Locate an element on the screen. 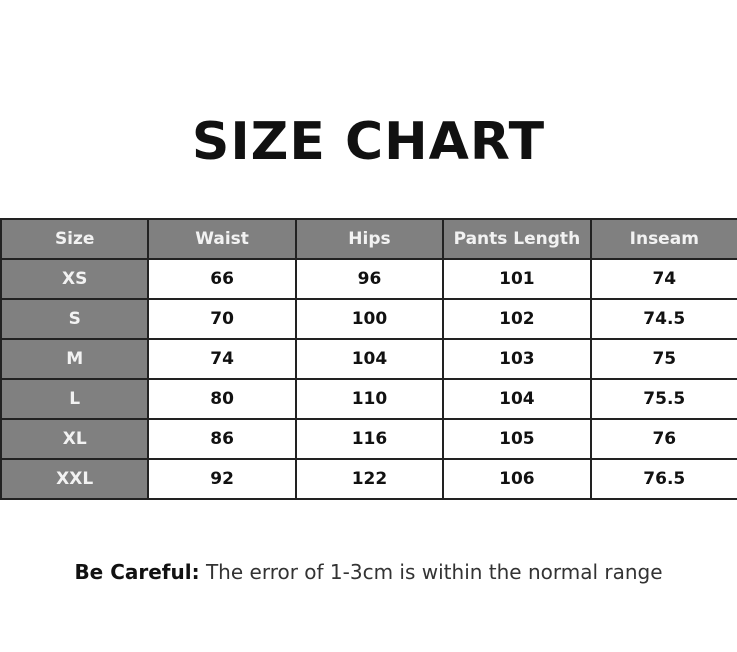 This screenshot has height=652, width=737. note-label: Be Careful: is located at coordinates (137, 572).